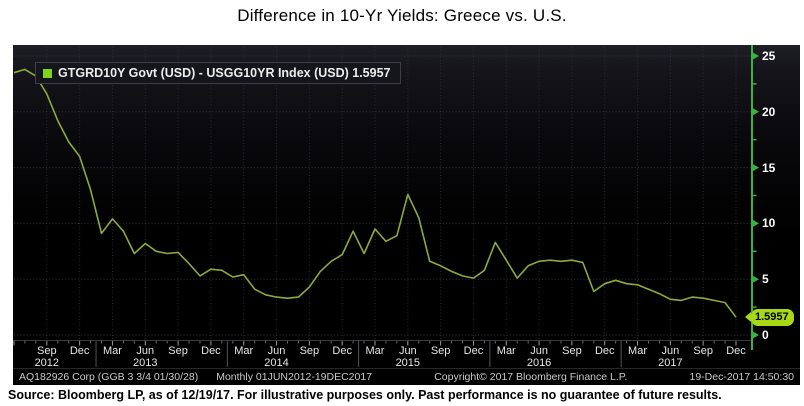  Describe the element at coordinates (769, 56) in the screenshot. I see `y-tick-label: 25` at that location.